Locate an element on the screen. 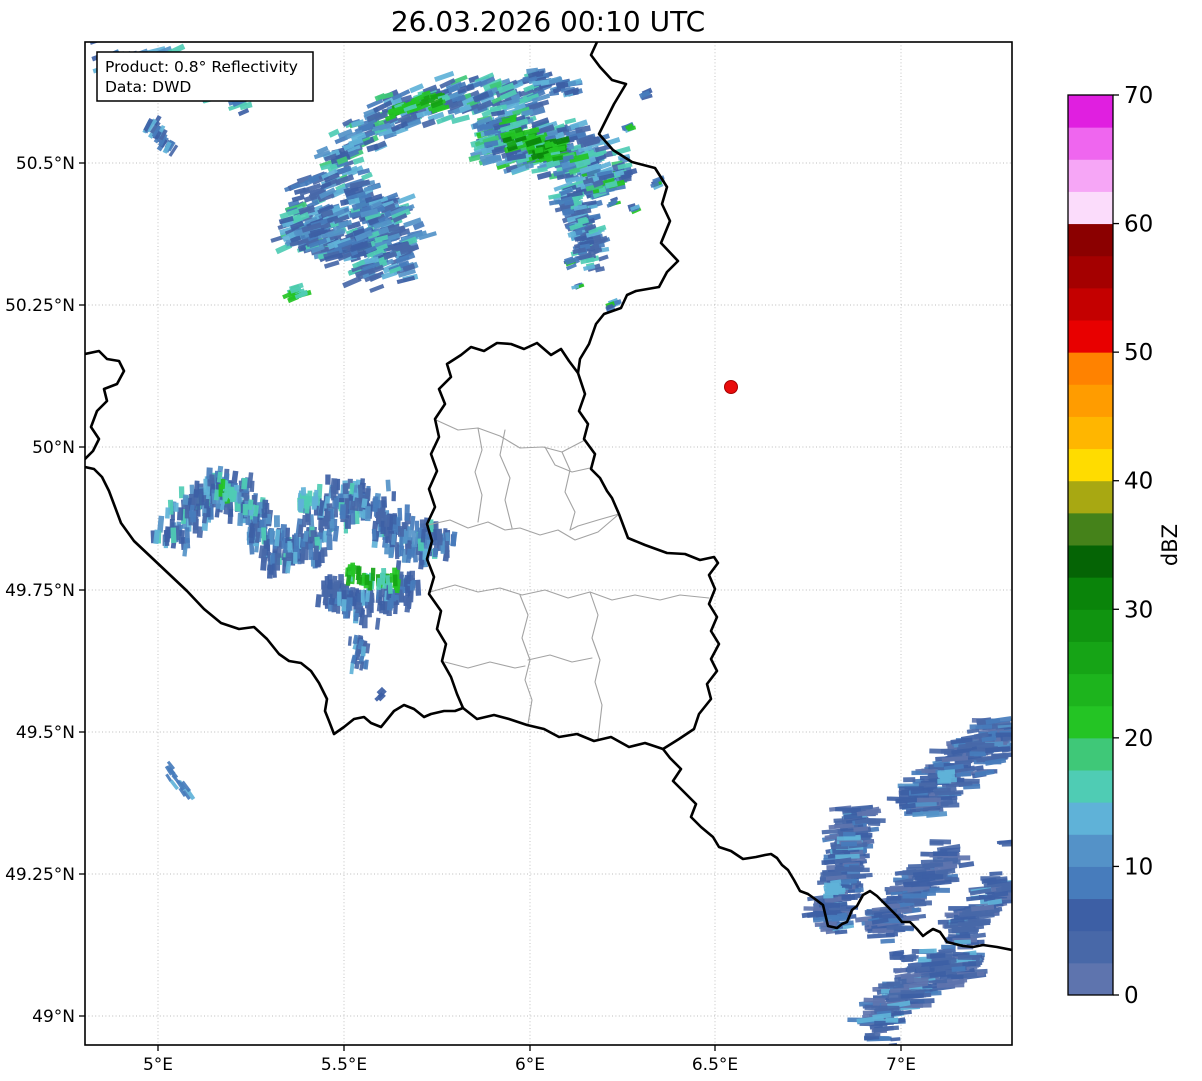 The width and height of the screenshot is (1202, 1081). echo-cluster-mid-dash is located at coordinates (380, 694).